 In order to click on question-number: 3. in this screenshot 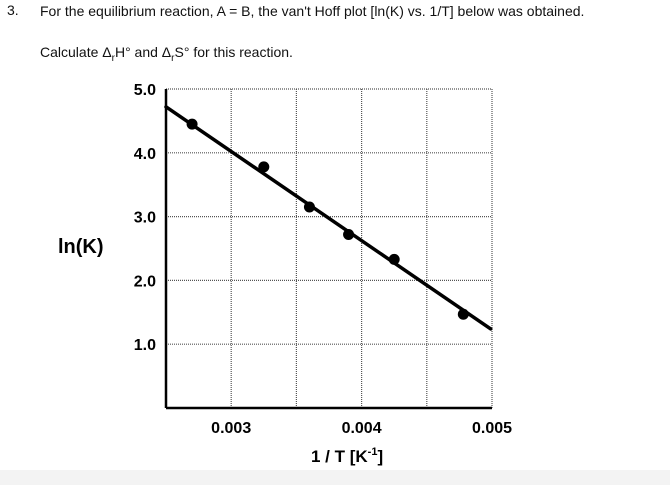, I will do `click(13, 10)`.